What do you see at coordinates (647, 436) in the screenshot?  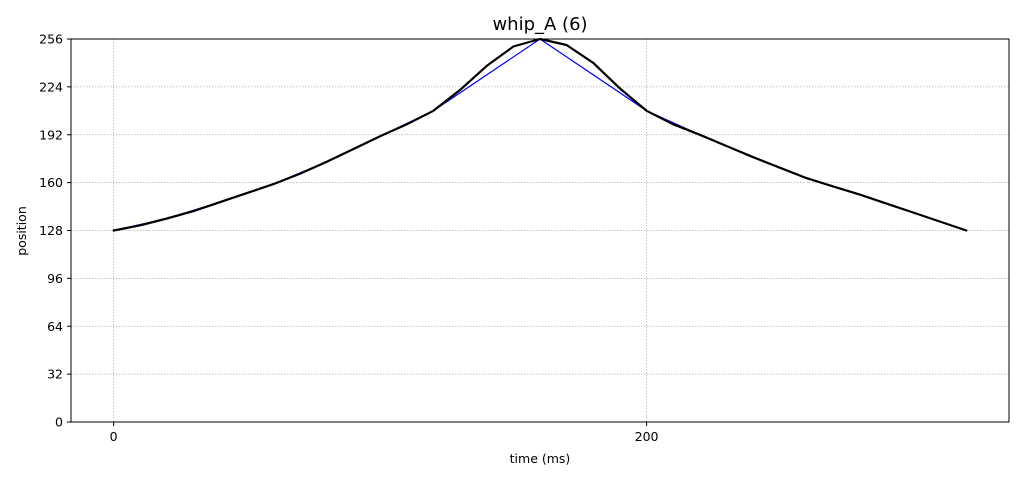 I see `x-tick-label: 200` at bounding box center [647, 436].